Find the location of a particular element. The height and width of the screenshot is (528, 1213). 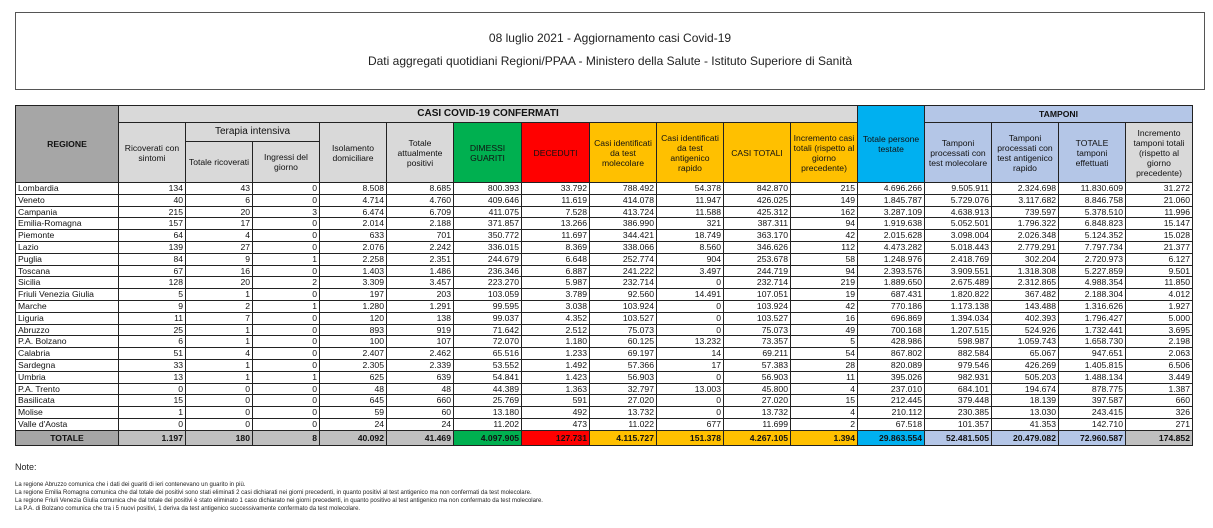

cell-col-5: 44.389 is located at coordinates (487, 389).